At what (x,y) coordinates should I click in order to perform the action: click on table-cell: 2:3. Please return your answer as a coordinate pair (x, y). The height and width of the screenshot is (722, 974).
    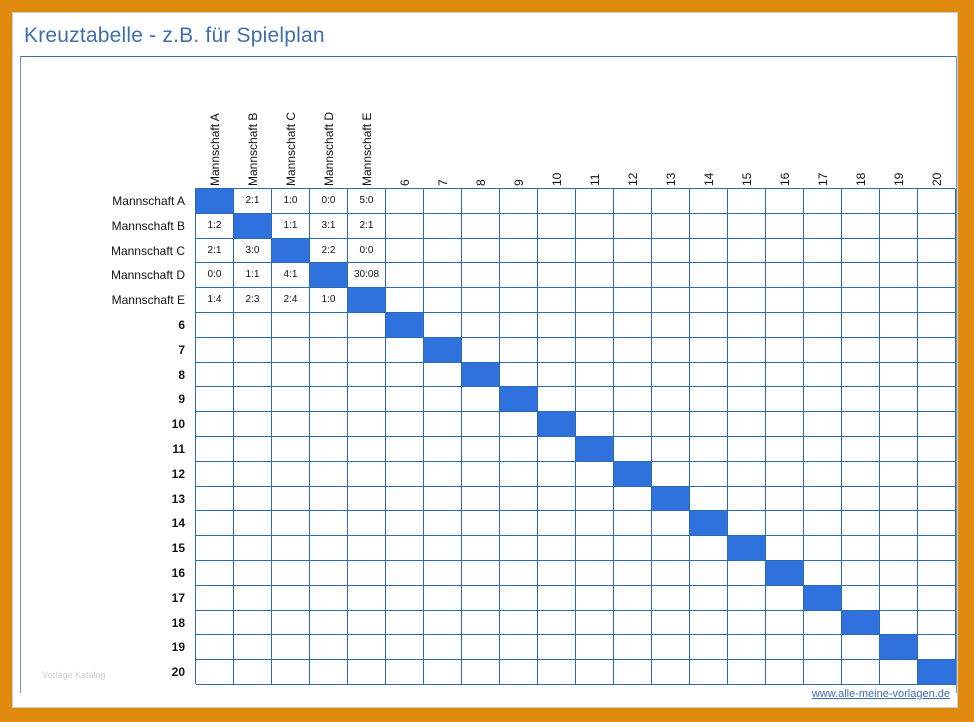
    Looking at the image, I should click on (253, 300).